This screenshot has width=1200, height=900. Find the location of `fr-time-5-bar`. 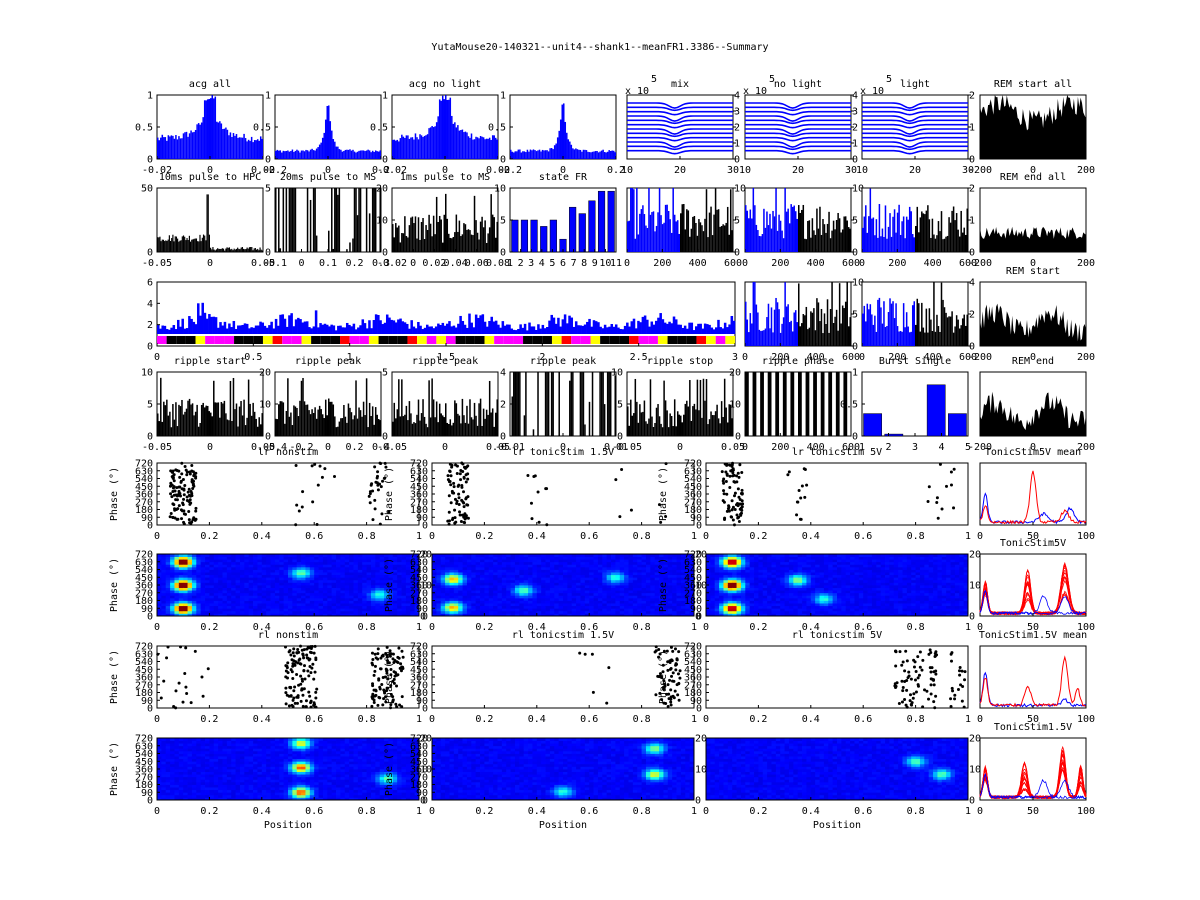

fr-time-5-bar is located at coordinates (934, 314).